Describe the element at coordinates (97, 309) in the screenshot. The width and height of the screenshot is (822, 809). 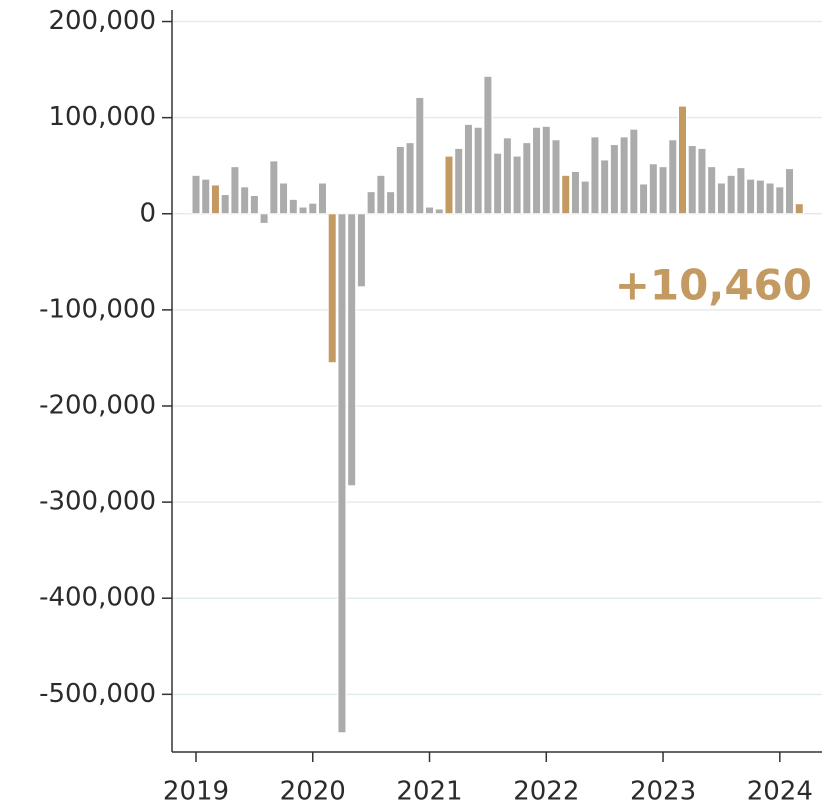
I see `y-tick-label: -100,000` at that location.